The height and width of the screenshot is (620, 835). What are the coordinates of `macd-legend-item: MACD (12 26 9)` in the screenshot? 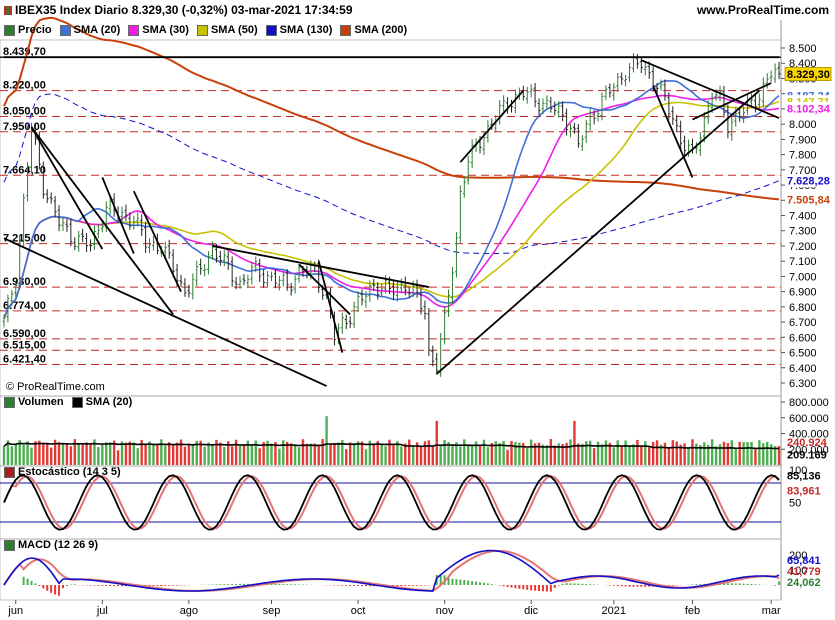 It's located at (51, 545).